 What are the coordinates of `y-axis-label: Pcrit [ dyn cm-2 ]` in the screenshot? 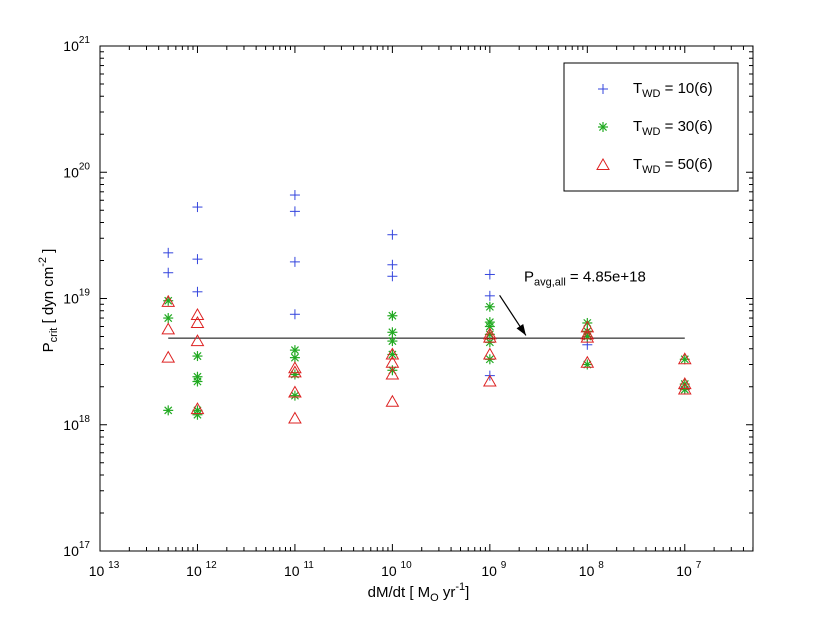 It's located at (48, 301).